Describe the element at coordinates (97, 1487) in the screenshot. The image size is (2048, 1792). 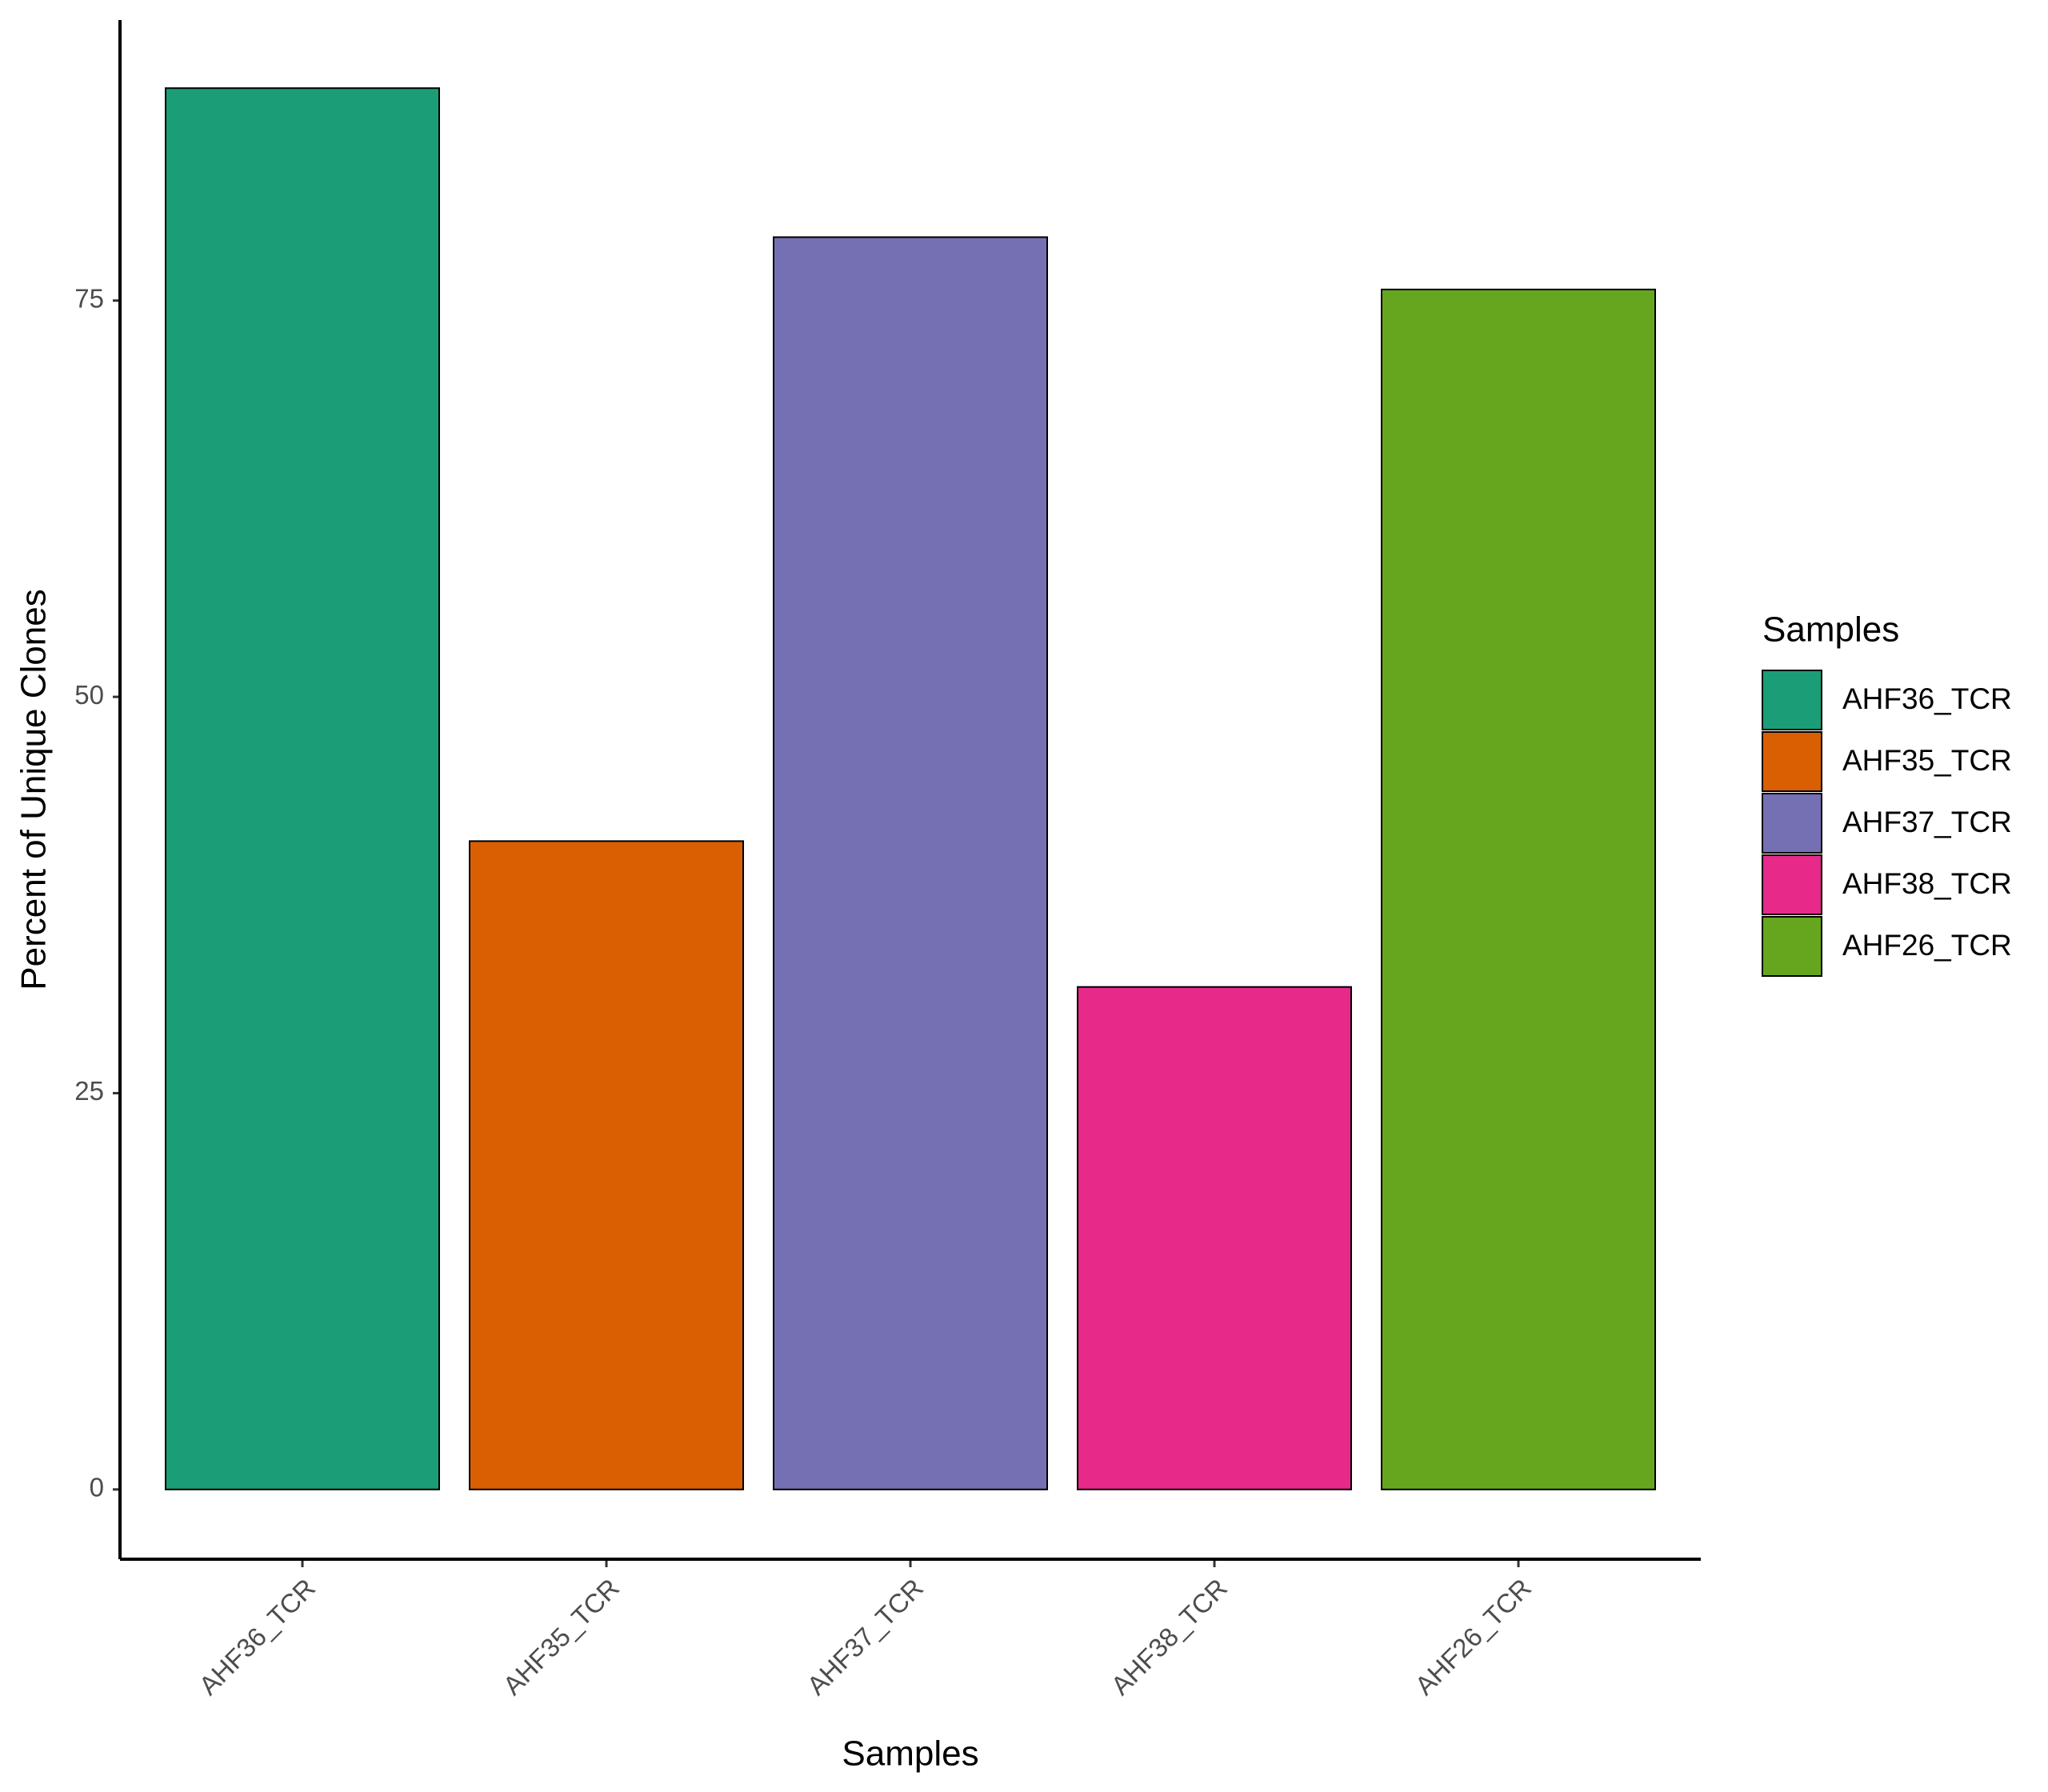
I see `y-tick-label: 0` at that location.